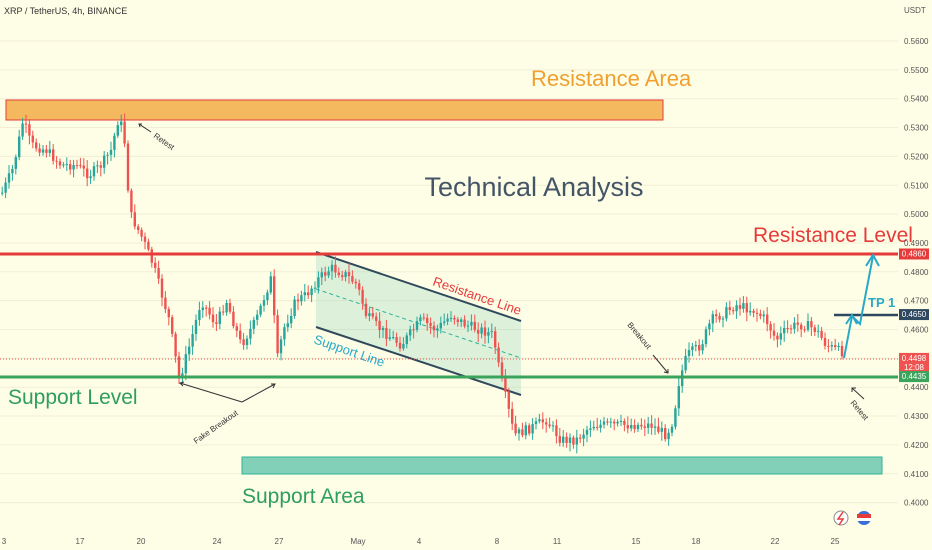 The image size is (932, 550). I want to click on x-tick-label: May, so click(357, 541).